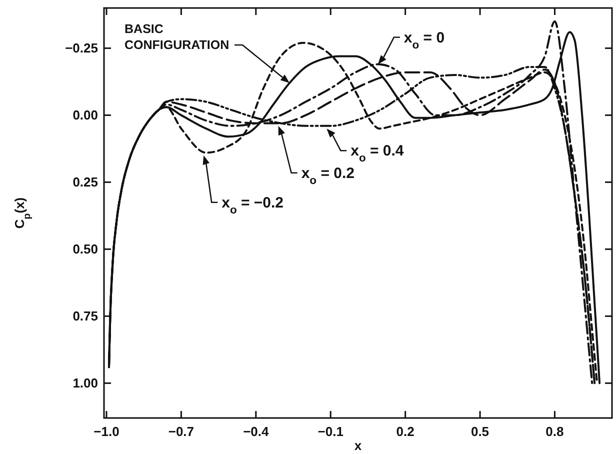  What do you see at coordinates (85, 316) in the screenshot?
I see `y-tick-label: 0.75` at bounding box center [85, 316].